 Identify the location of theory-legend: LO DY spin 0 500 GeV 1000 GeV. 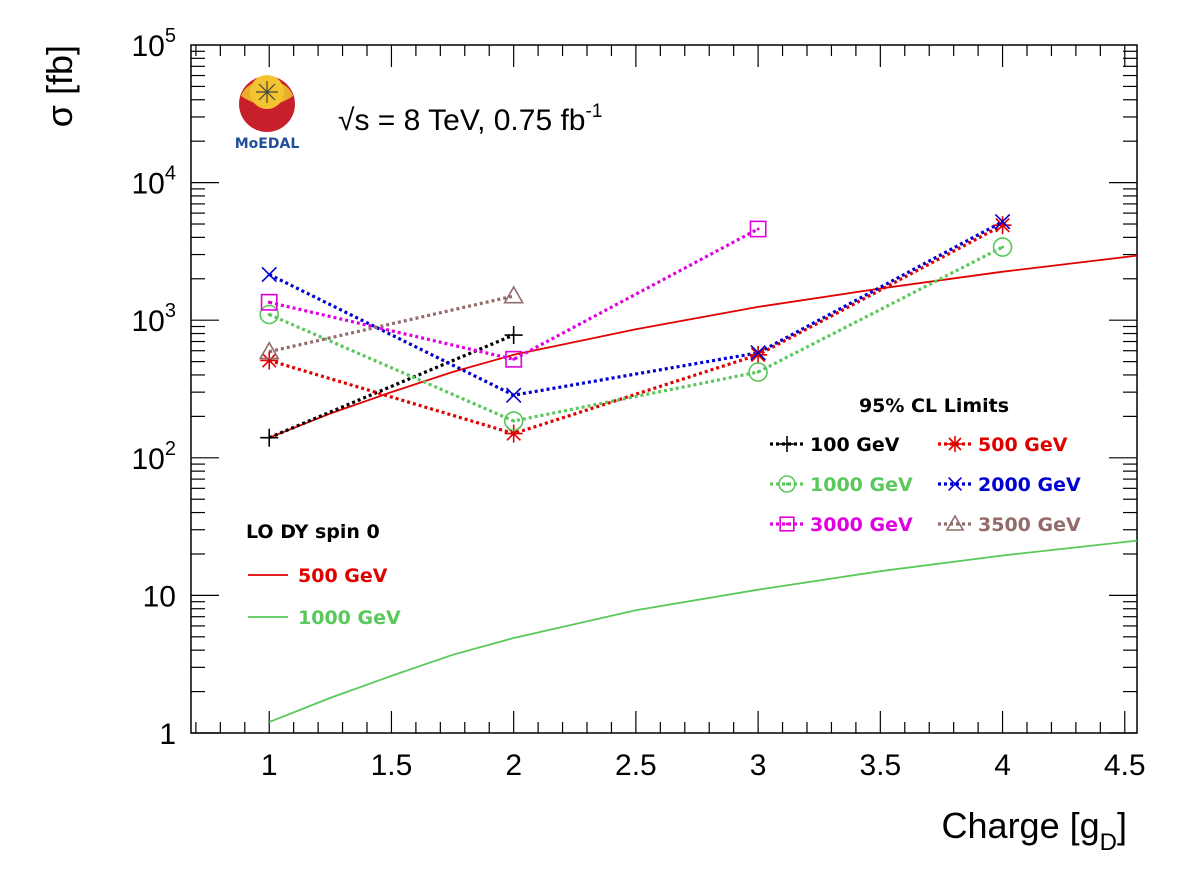
(323, 575).